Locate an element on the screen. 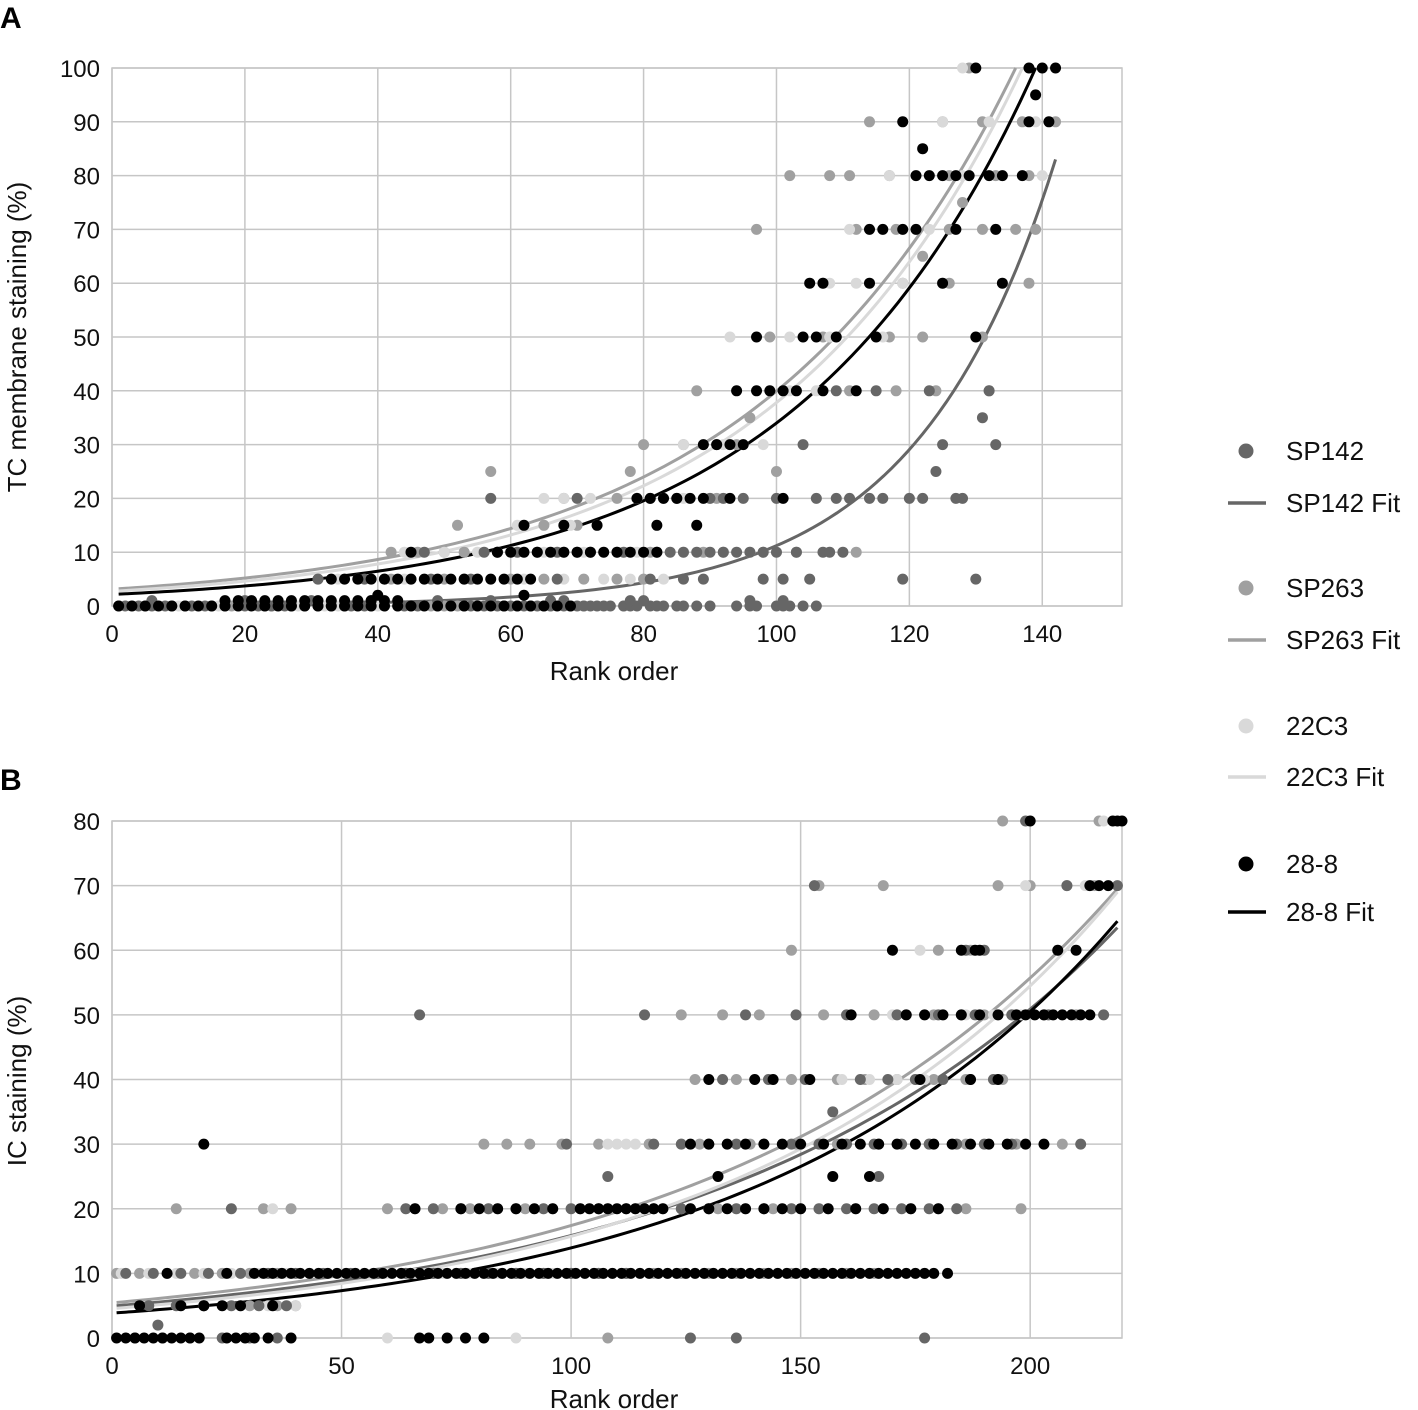  panel-a-y-tick-label: 0 is located at coordinates (93, 607).